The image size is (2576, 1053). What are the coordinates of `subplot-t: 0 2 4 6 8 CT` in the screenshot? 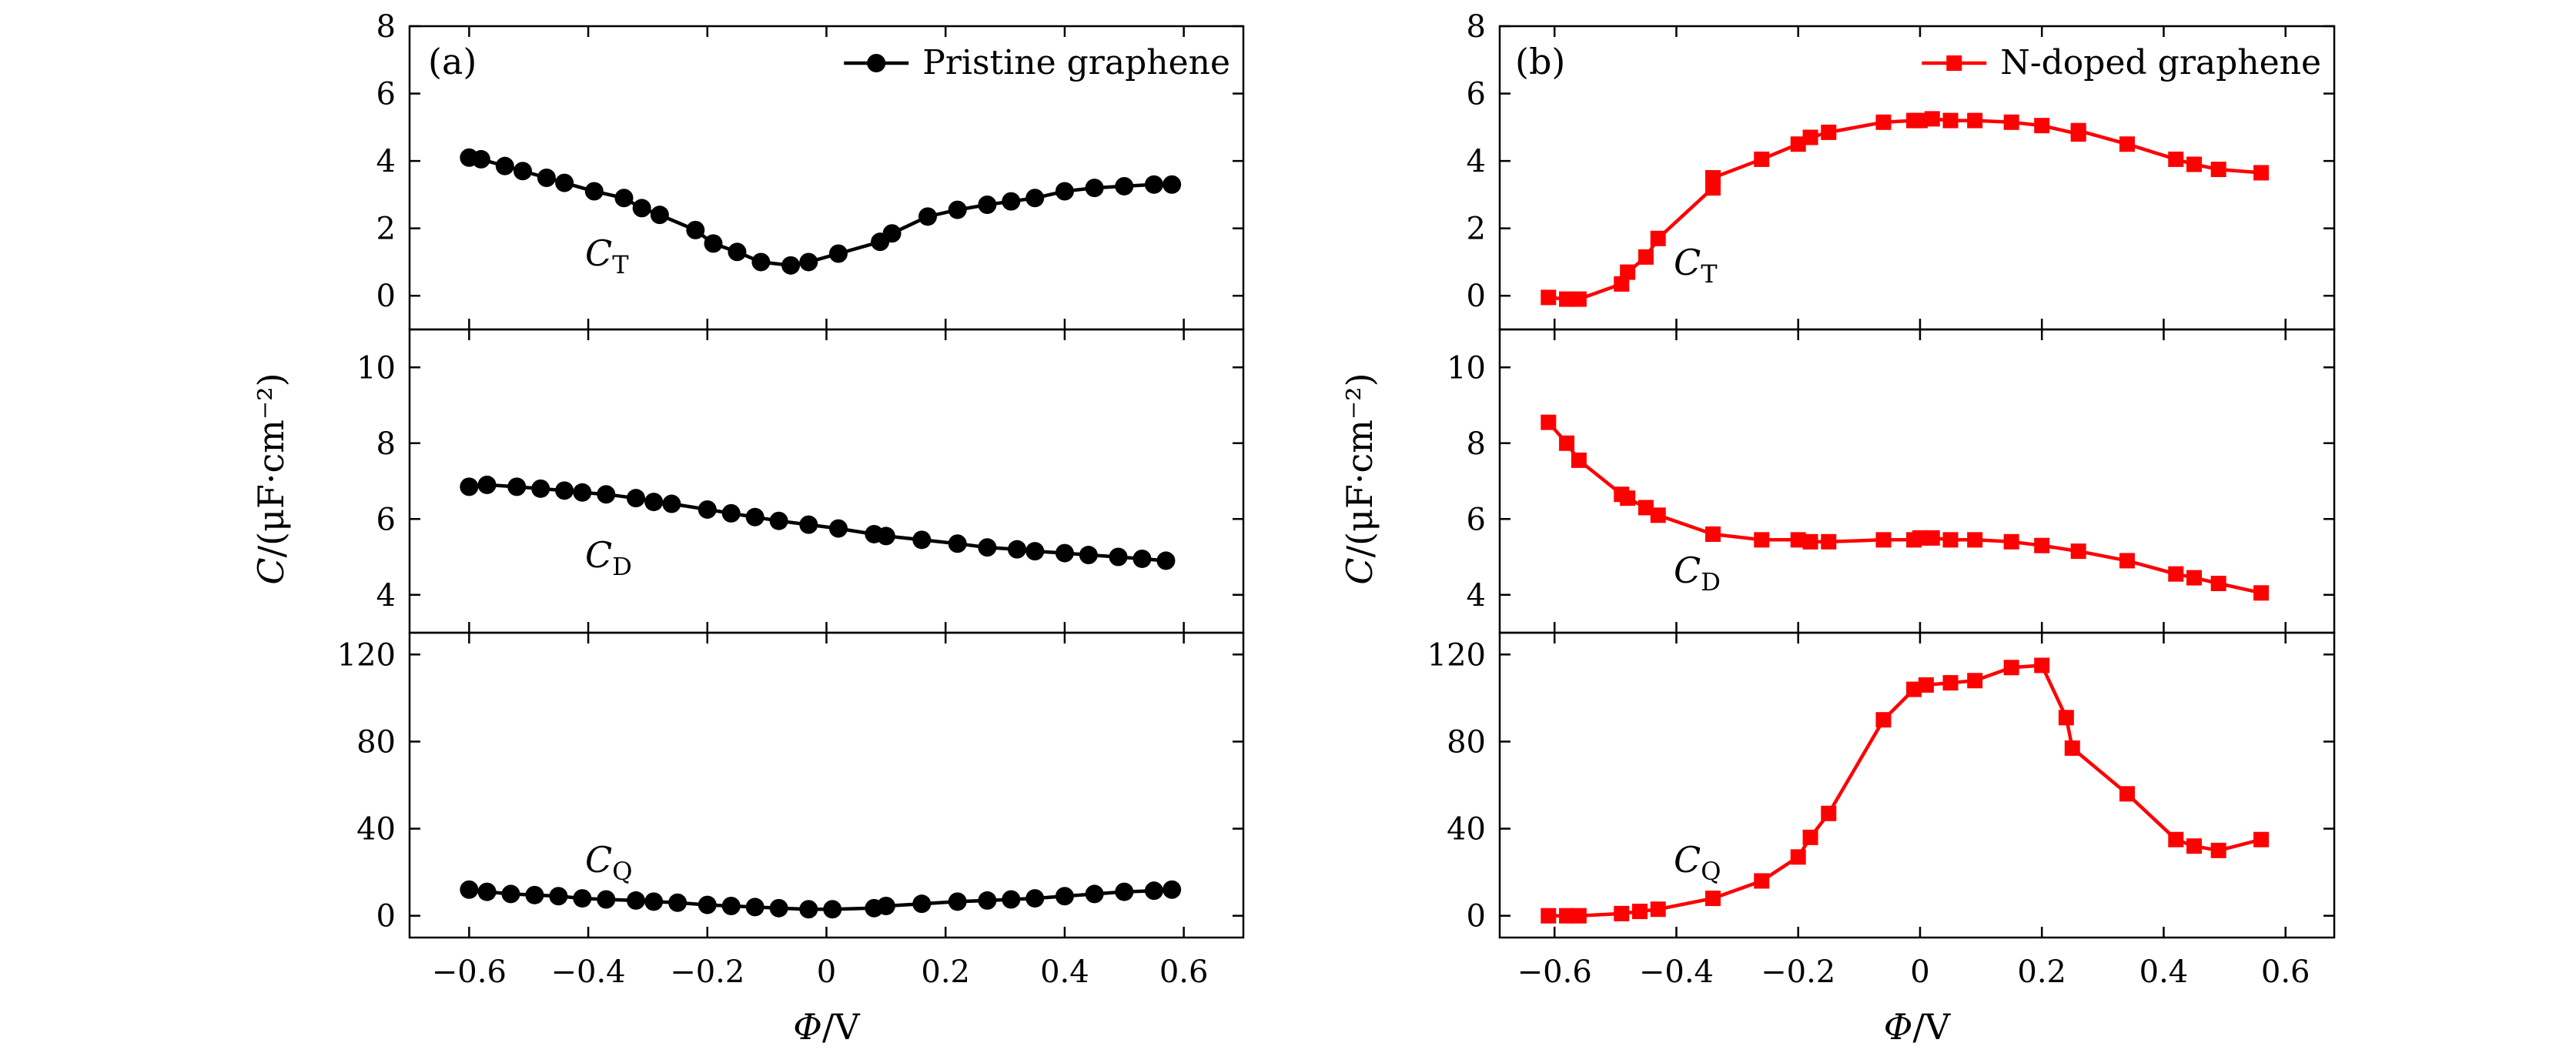 It's located at (810, 170).